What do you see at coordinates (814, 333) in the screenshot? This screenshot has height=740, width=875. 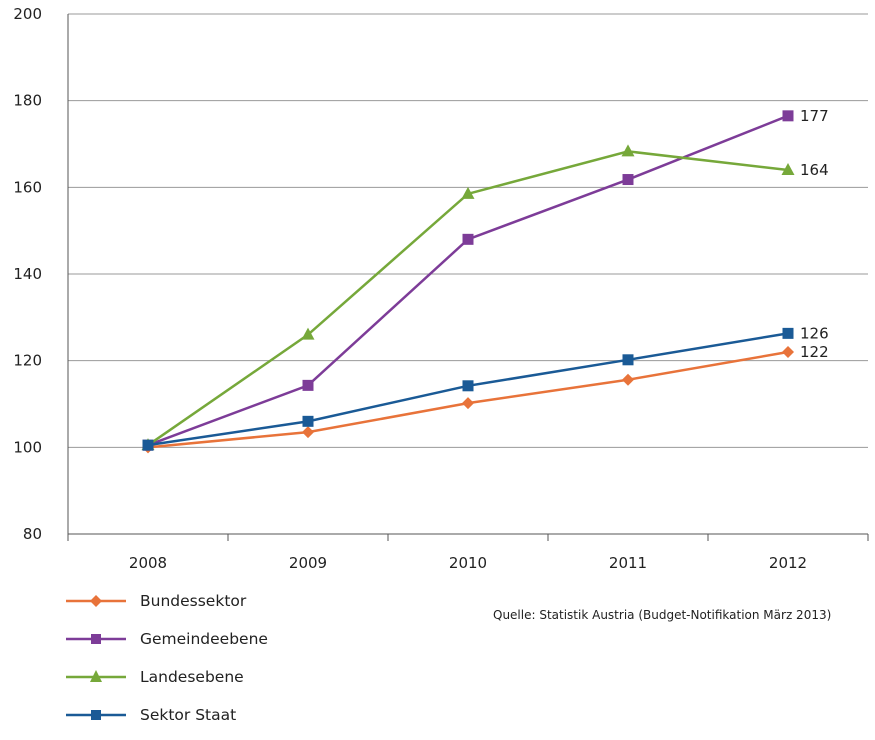 I see `data-label: 126` at bounding box center [814, 333].